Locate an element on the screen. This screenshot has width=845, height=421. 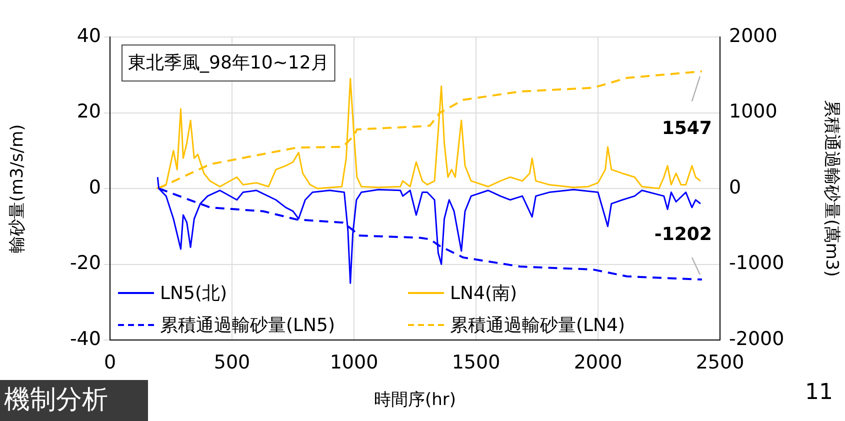
data-label: -1202 is located at coordinates (683, 235).